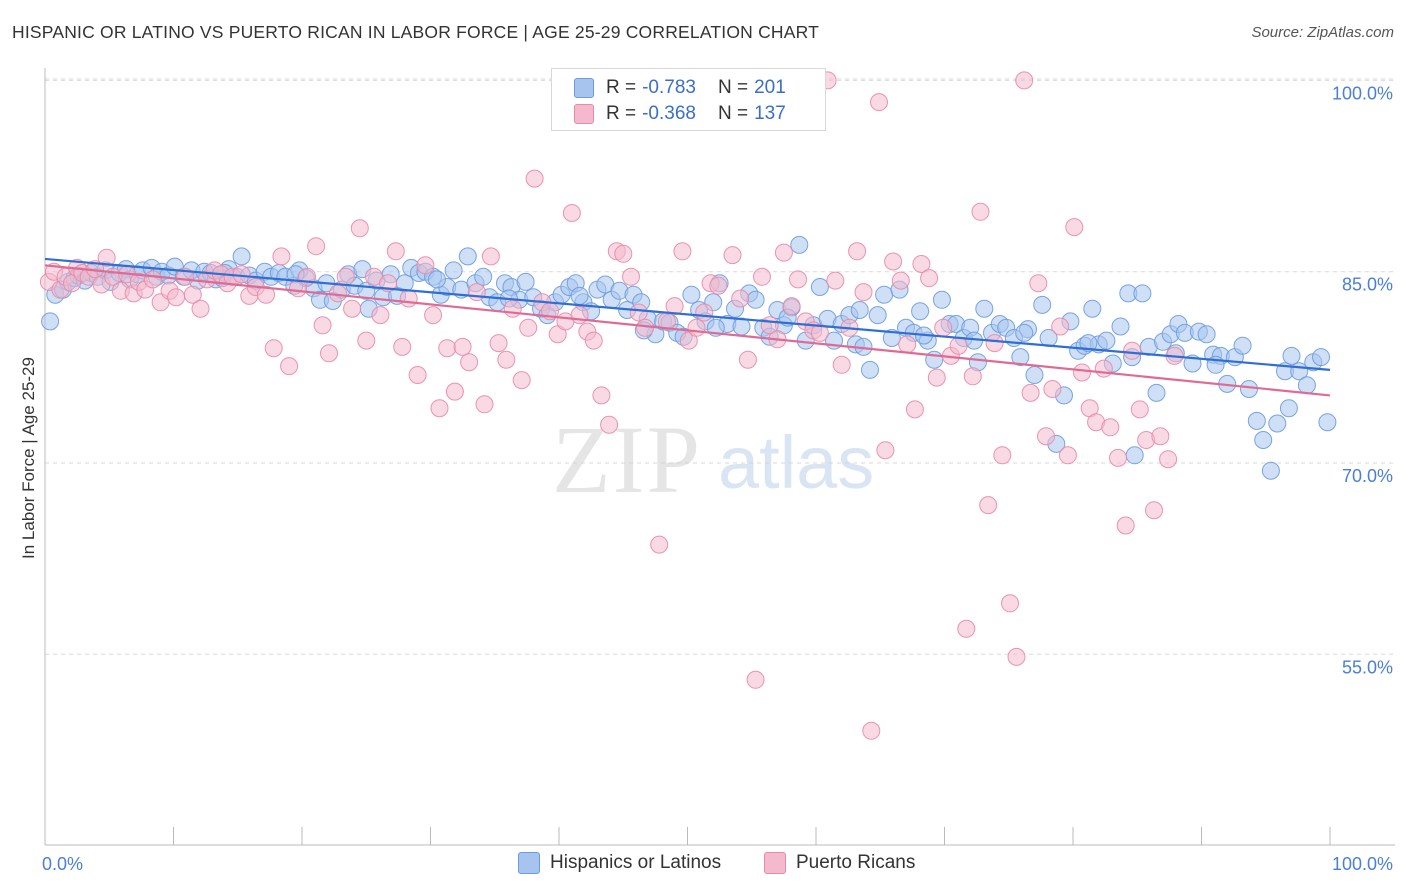 This screenshot has height=892, width=1406. I want to click on hispanic-trend-line, so click(687, 314).